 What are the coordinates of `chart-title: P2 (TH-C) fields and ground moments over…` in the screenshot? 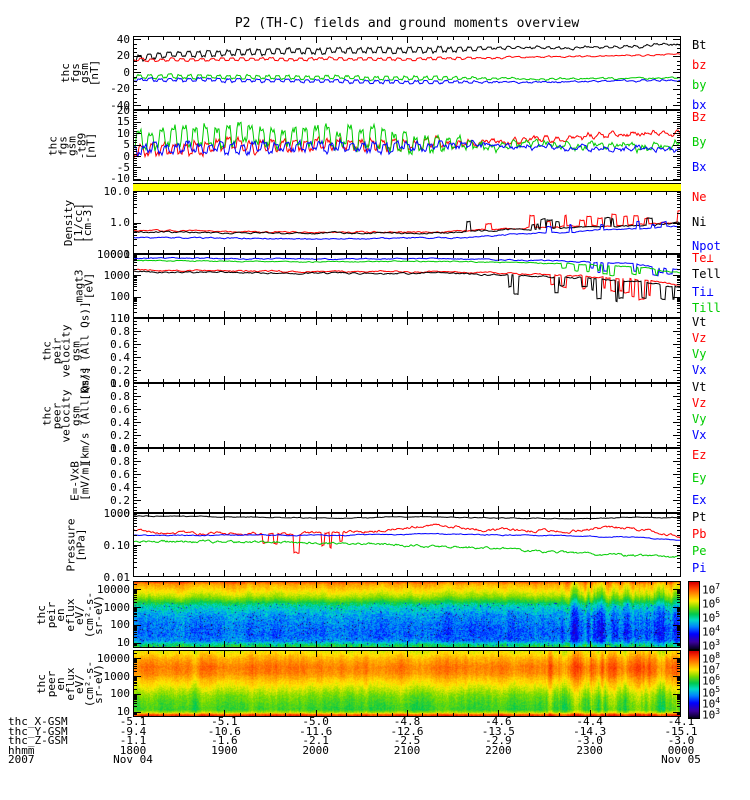 It's located at (407, 23).